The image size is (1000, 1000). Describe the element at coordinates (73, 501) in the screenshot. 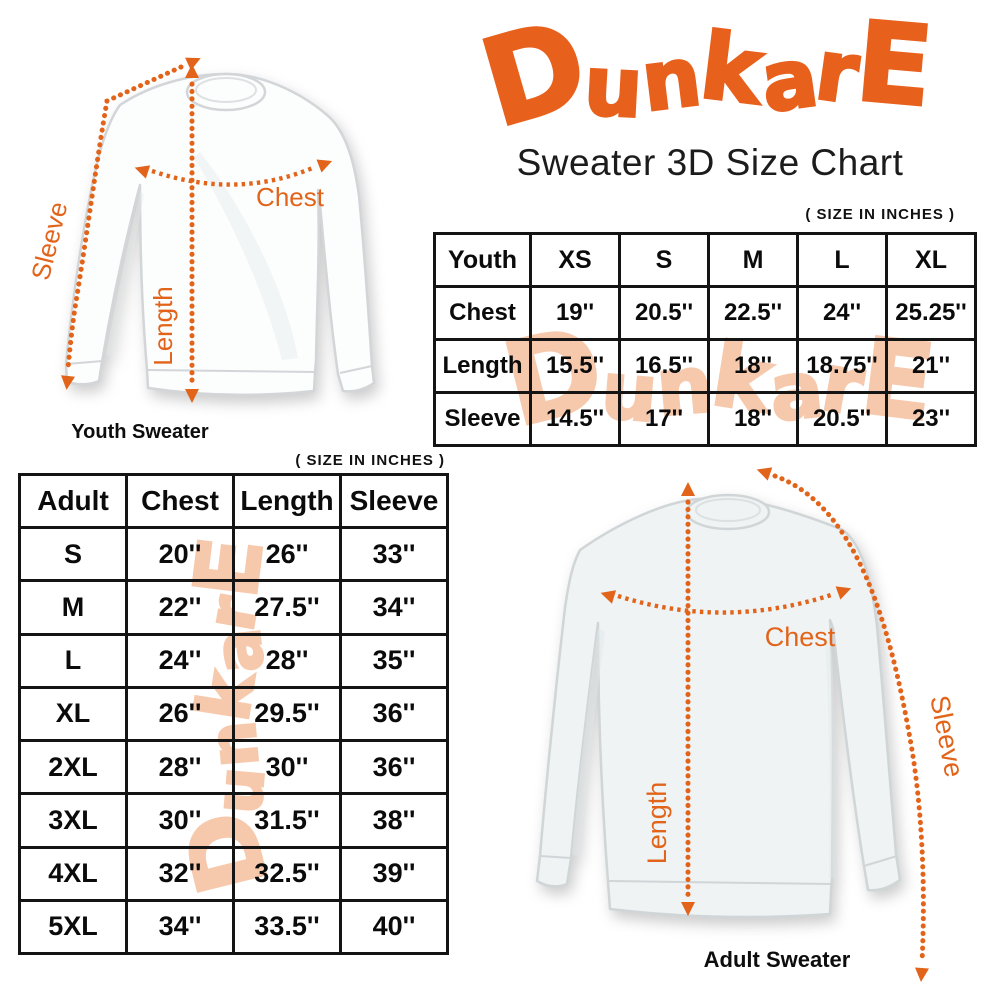

I see `table-header-cell: Adult` at that location.